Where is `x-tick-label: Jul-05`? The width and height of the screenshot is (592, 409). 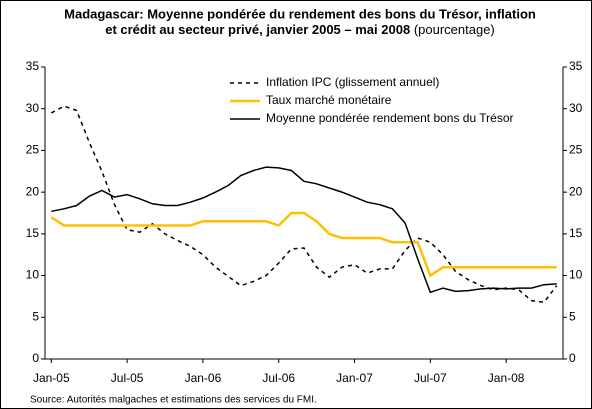
x-tick-label: Jul-05 is located at coordinates (127, 378).